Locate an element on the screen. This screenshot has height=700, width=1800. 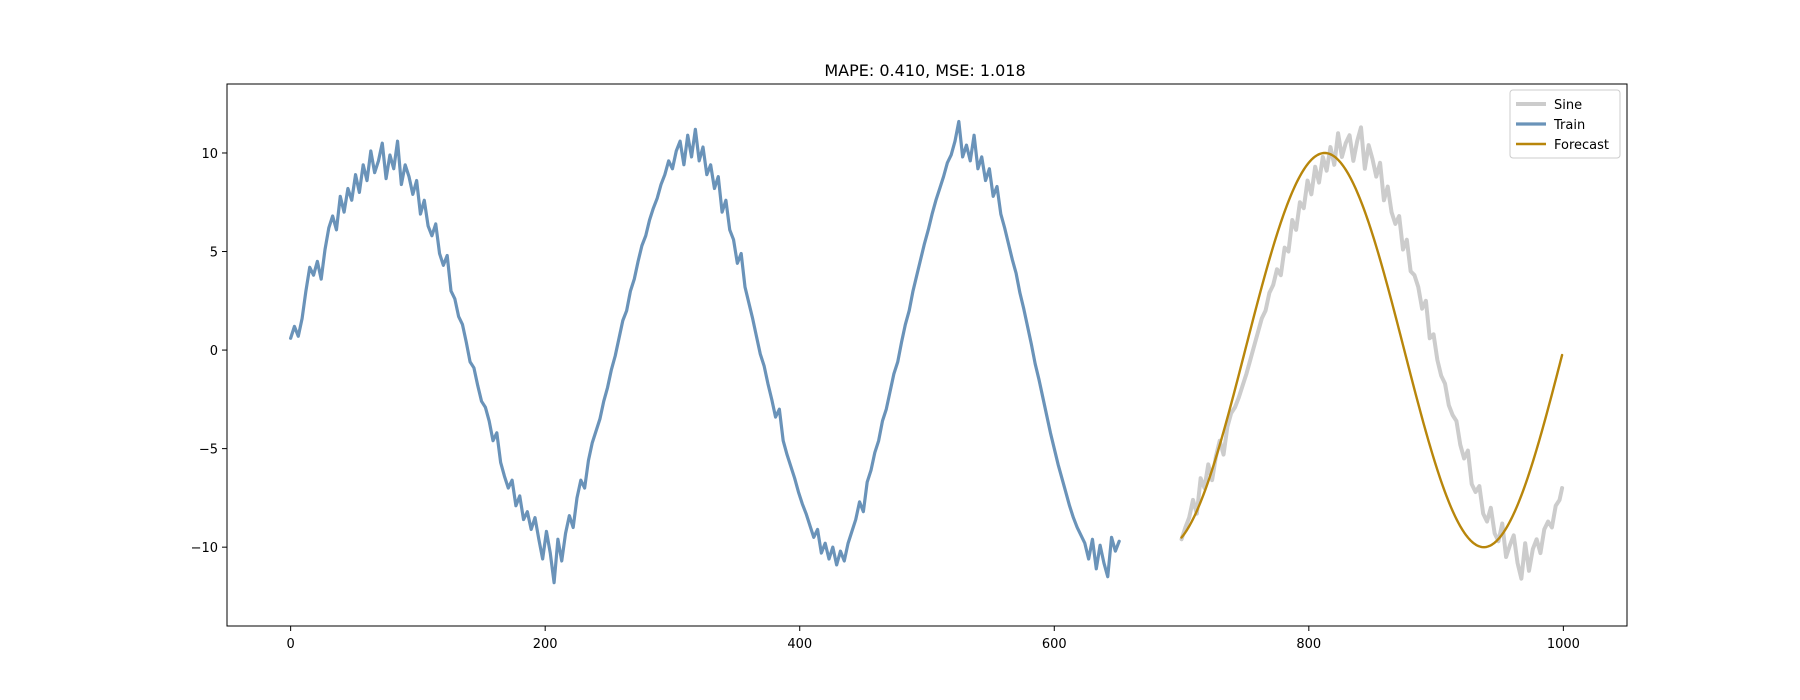
legend: Sine Train Forecast is located at coordinates (1565, 124).